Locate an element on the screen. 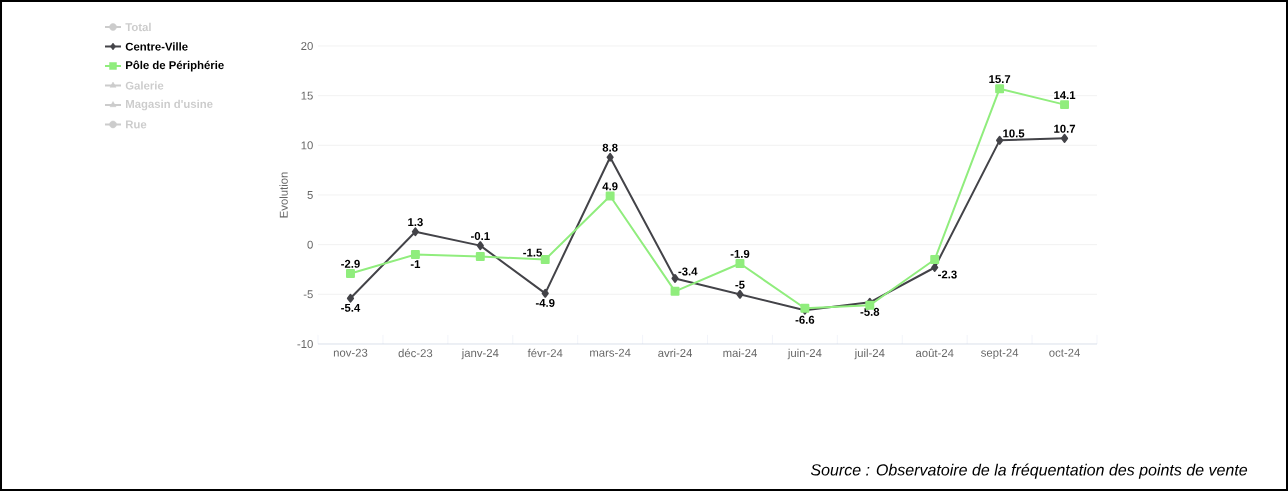 Image resolution: width=1288 pixels, height=491 pixels. data-label: -2.3 is located at coordinates (947, 274).